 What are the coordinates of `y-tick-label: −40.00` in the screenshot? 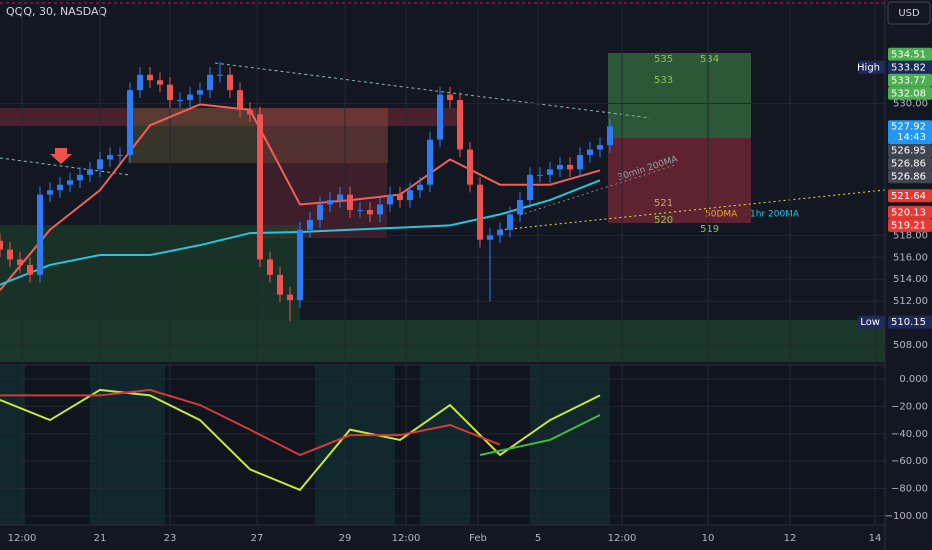 It's located at (909, 434).